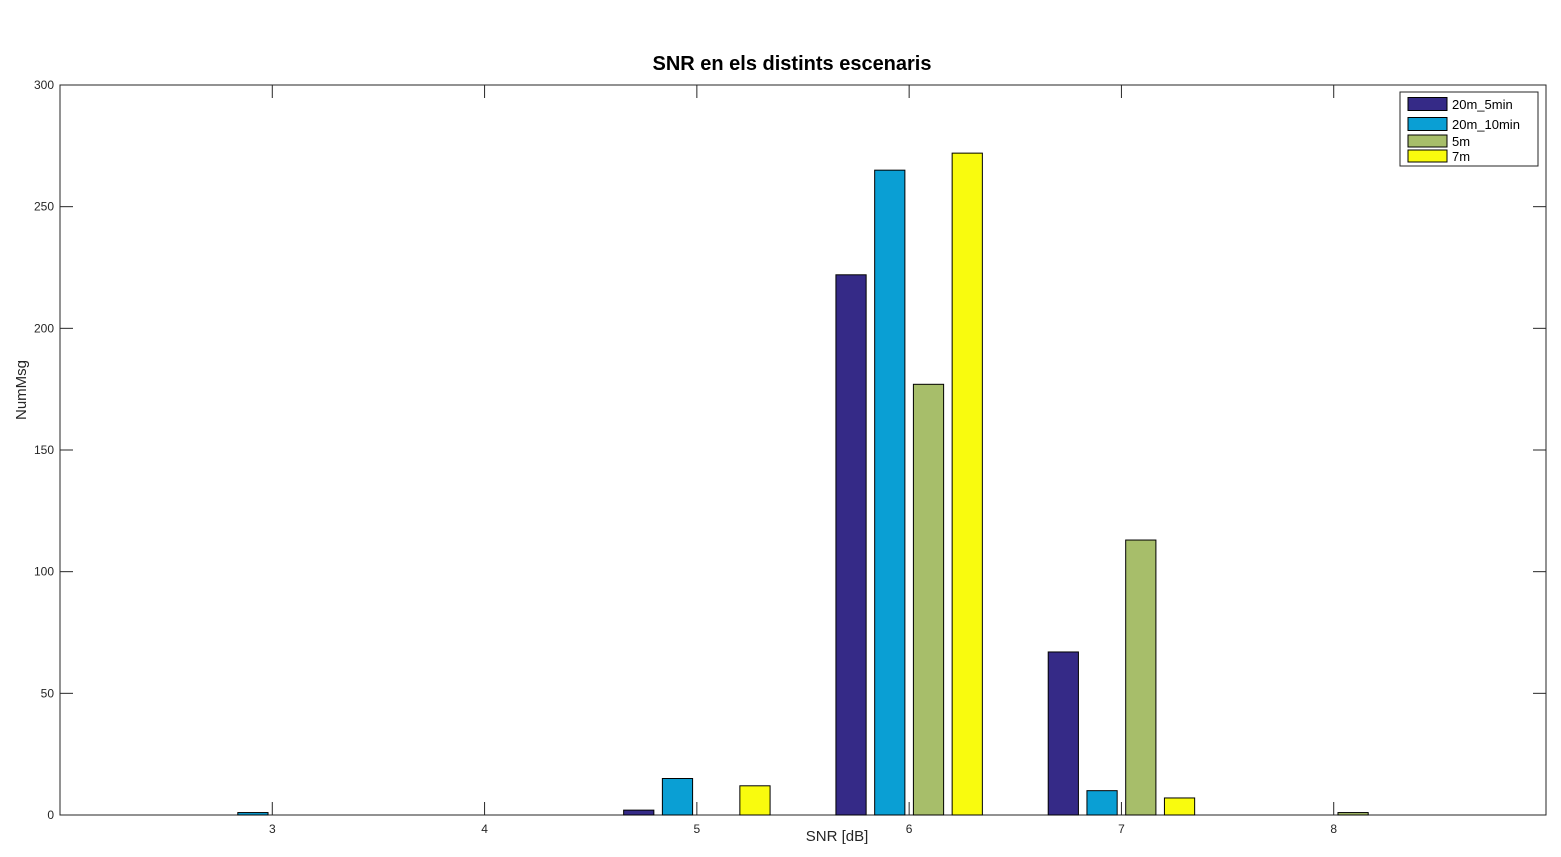  What do you see at coordinates (1121, 829) in the screenshot?
I see `x-tick-label: 7` at bounding box center [1121, 829].